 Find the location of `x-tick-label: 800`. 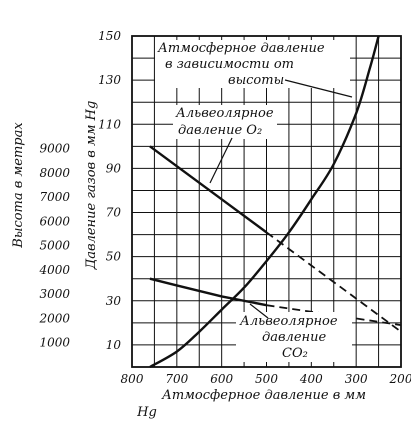

x-tick-label: 800 is located at coordinates (132, 379).